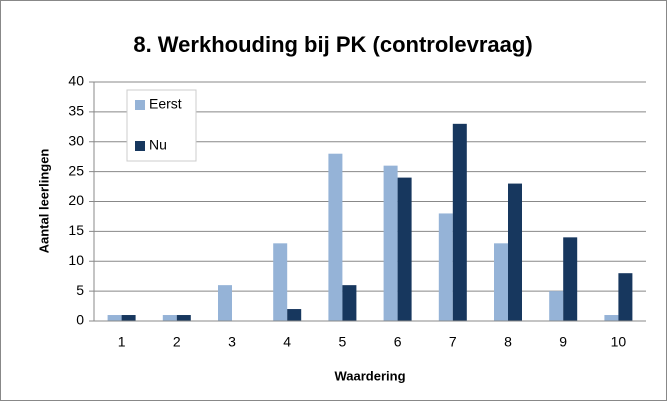  What do you see at coordinates (76, 260) in the screenshot?
I see `y-tick-label: 10` at bounding box center [76, 260].